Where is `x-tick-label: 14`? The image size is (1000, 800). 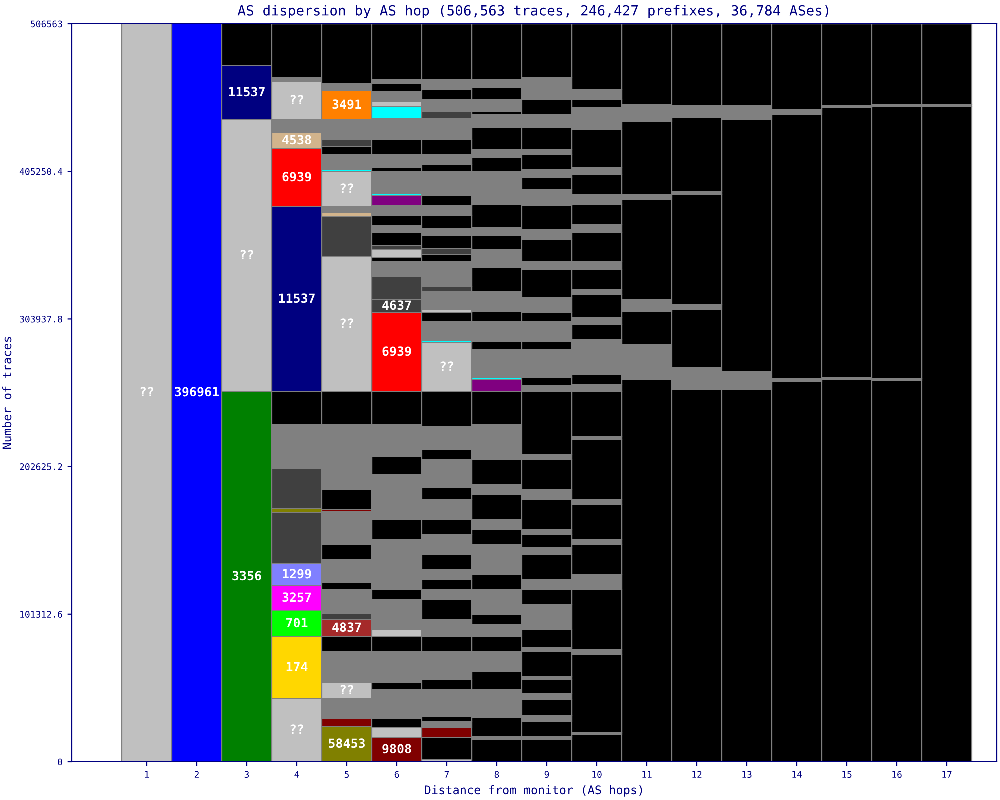
x-tick-label: 14 is located at coordinates (797, 774).